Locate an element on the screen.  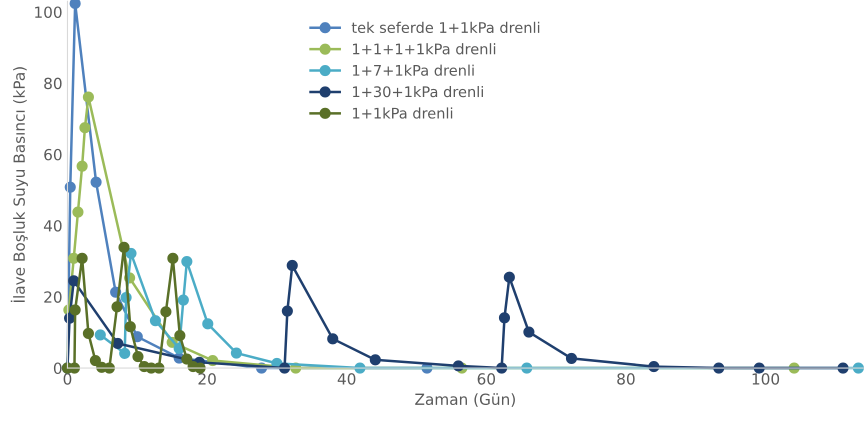
x-tick-label: 100 is located at coordinates (766, 379).